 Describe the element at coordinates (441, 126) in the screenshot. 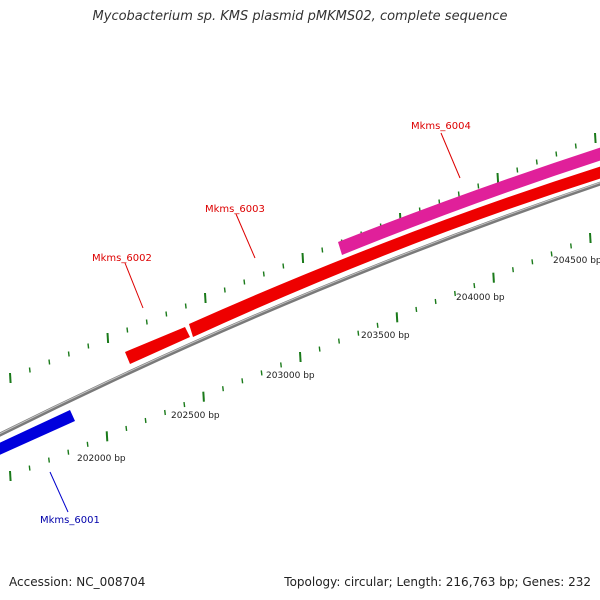

I see `gene-label-mkms-6004: Mkms_6004` at that location.